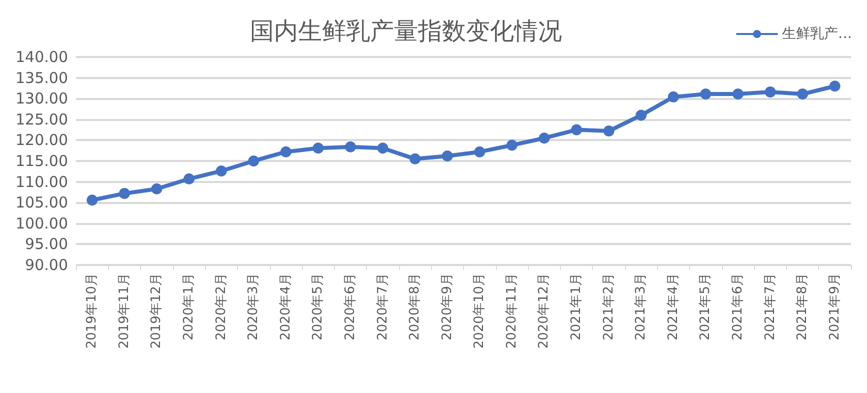  What do you see at coordinates (46, 265) in the screenshot?
I see `y-tick-label: 90.00` at bounding box center [46, 265].